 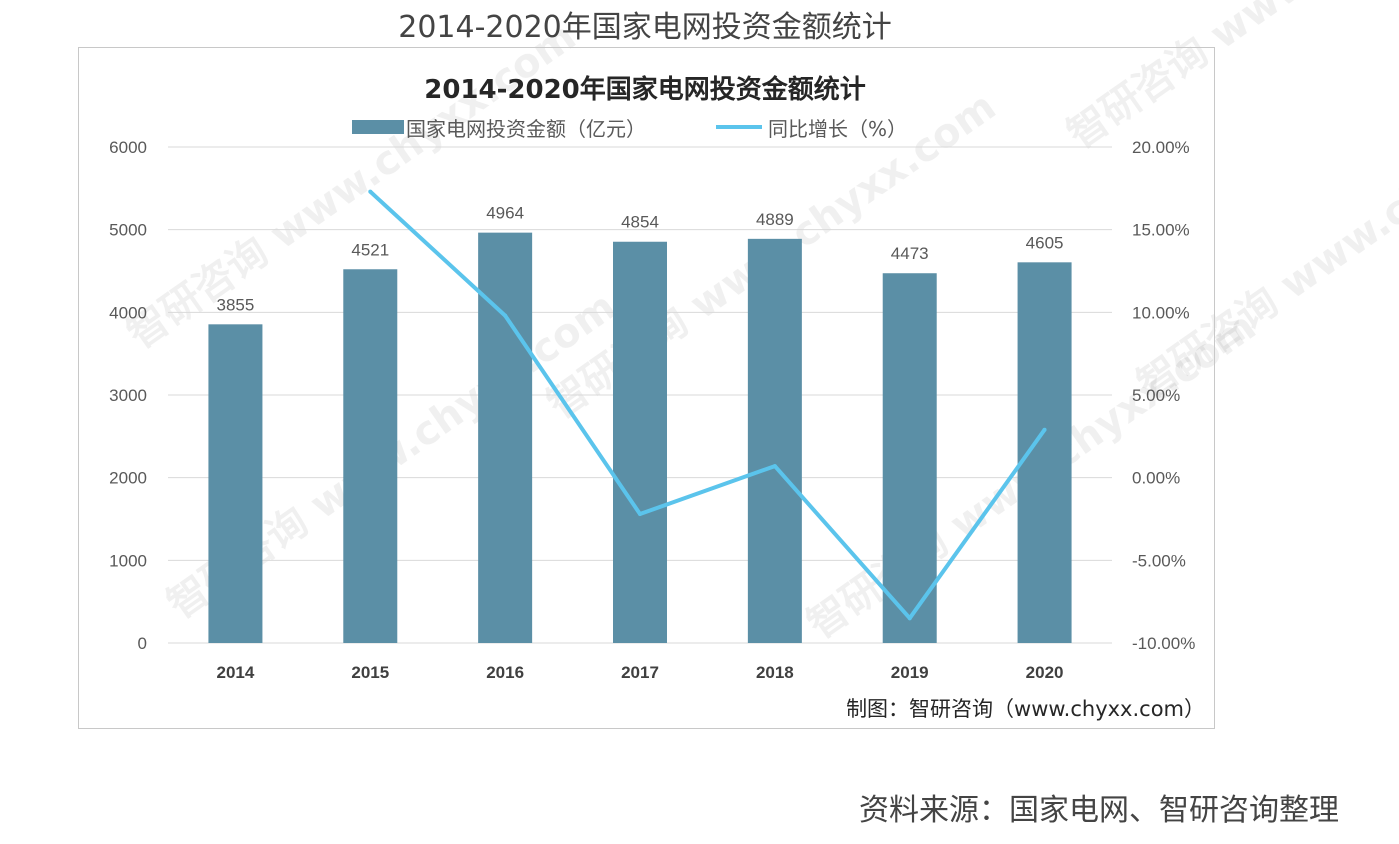 What do you see at coordinates (505, 213) in the screenshot?
I see `data-label: 4964` at bounding box center [505, 213].